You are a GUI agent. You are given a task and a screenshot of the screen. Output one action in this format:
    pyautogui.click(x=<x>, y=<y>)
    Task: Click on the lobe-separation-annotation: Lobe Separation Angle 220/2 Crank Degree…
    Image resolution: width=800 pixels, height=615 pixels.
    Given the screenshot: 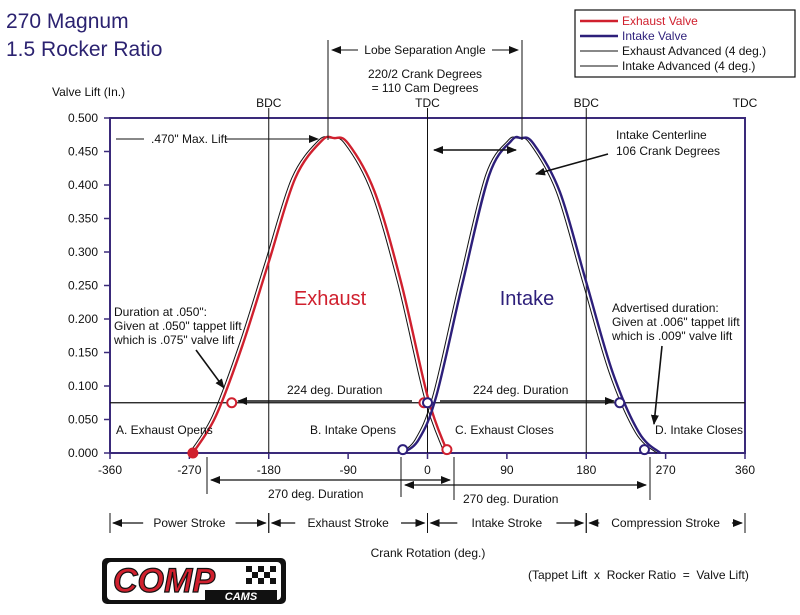 What is the action you would take?
    pyautogui.click(x=425, y=90)
    